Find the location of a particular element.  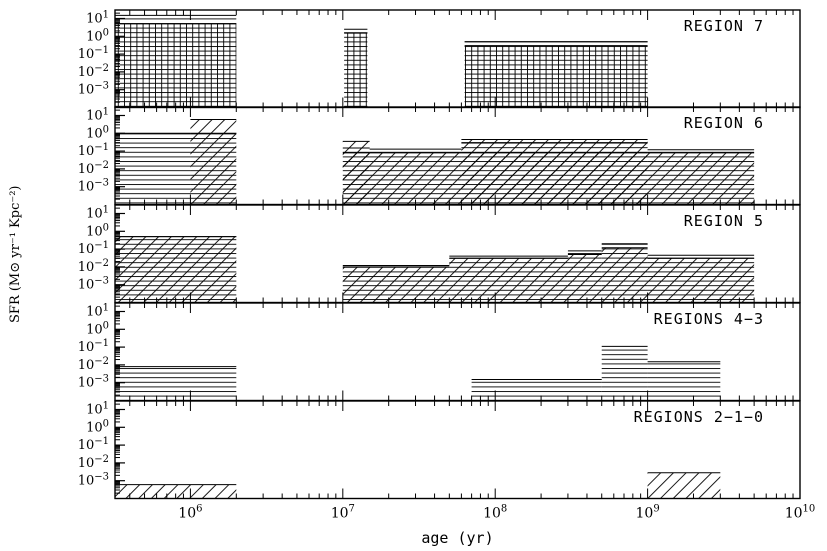

x-tick-label-4: 1010 is located at coordinates (800, 513).